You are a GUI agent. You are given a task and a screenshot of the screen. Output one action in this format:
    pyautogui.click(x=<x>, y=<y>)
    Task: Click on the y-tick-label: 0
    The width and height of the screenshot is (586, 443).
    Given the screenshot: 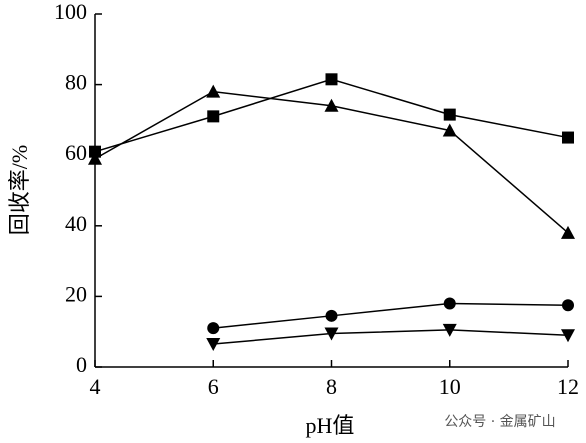 What is the action you would take?
    pyautogui.click(x=81, y=364)
    